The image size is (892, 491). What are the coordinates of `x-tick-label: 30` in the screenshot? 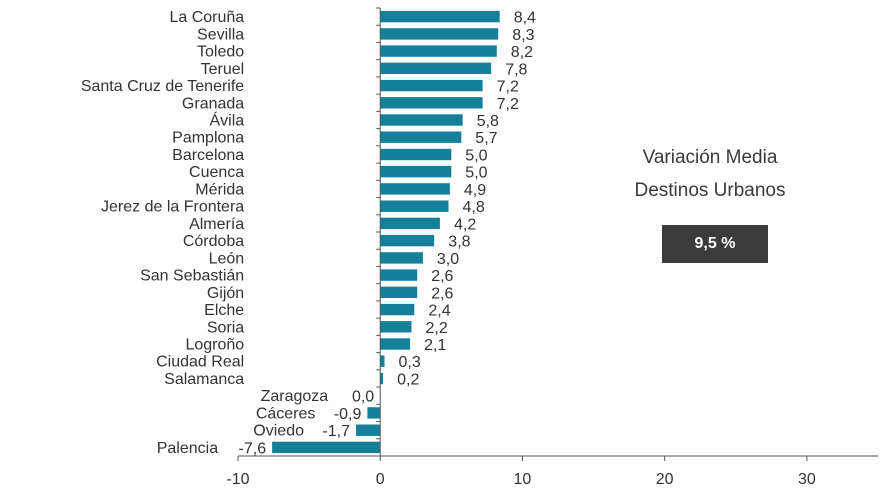 It's located at (807, 479).